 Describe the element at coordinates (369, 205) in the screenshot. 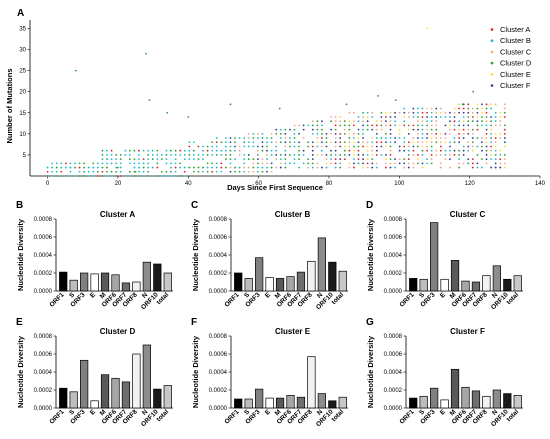

I see `panel-letter-d: D` at that location.